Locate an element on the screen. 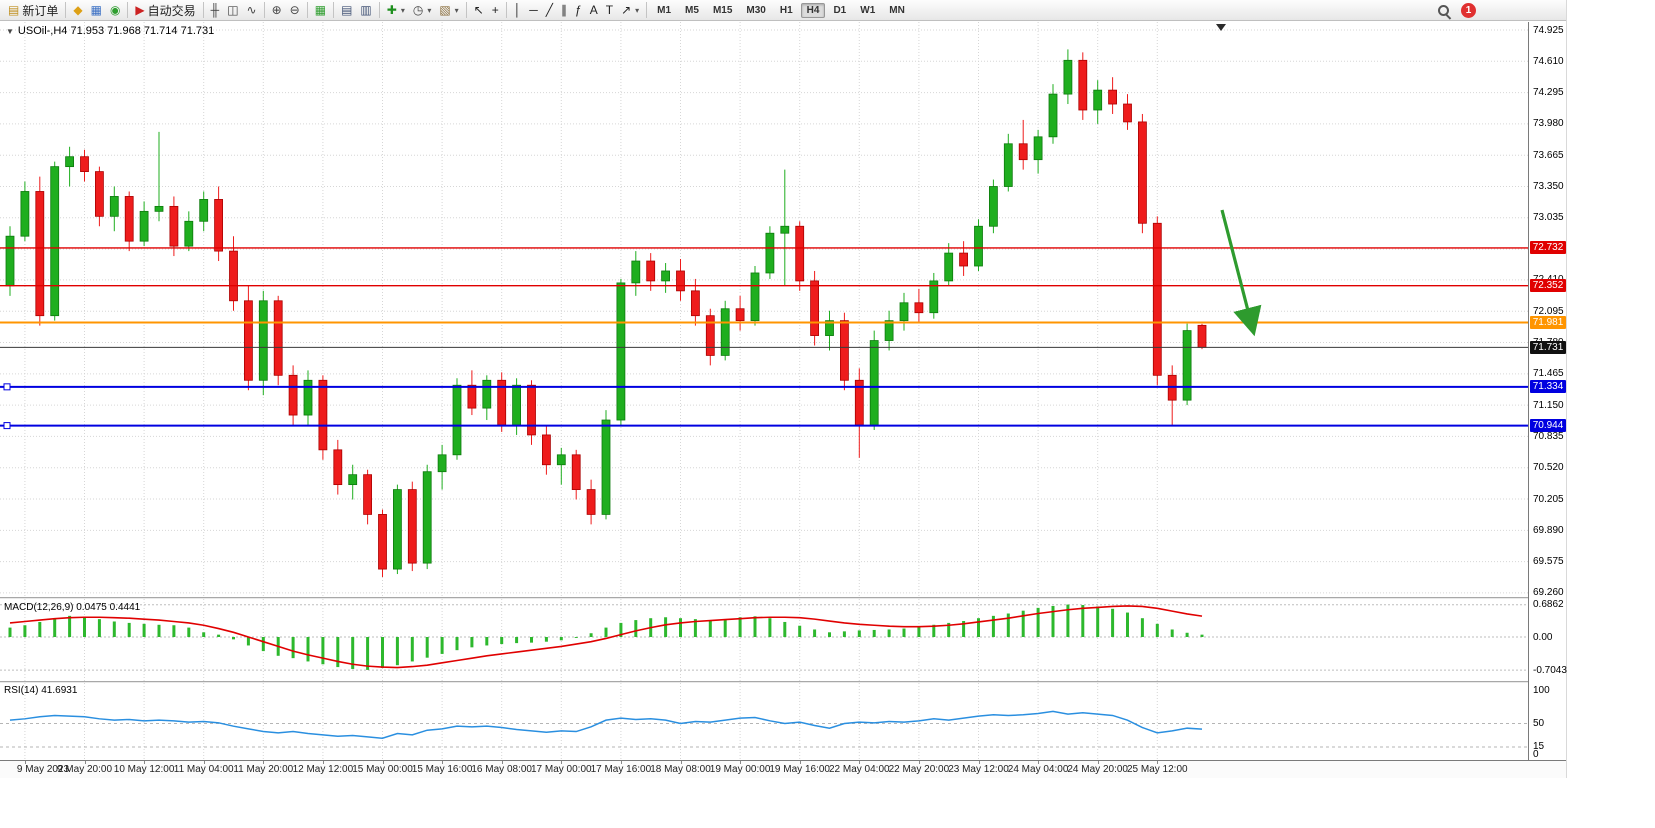 This screenshot has width=1655, height=828. horizontal-line-icon: ─ is located at coordinates (533, 10).